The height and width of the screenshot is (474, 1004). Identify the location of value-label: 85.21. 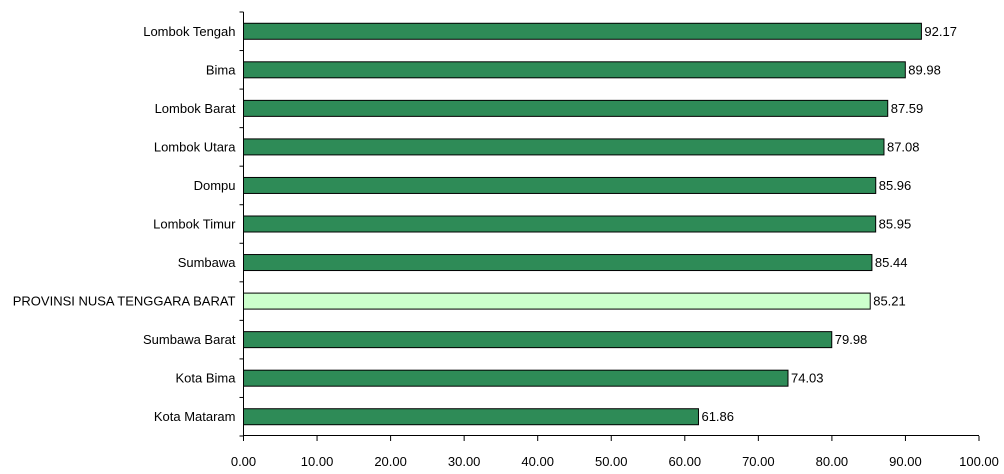
(889, 301).